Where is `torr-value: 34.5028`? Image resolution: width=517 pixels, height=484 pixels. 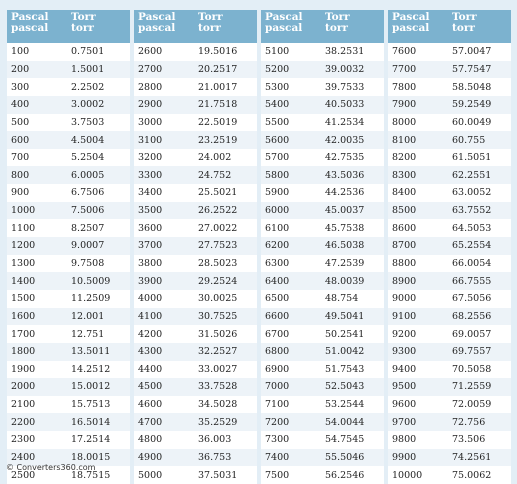 torr-value: 34.5028 is located at coordinates (225, 404).